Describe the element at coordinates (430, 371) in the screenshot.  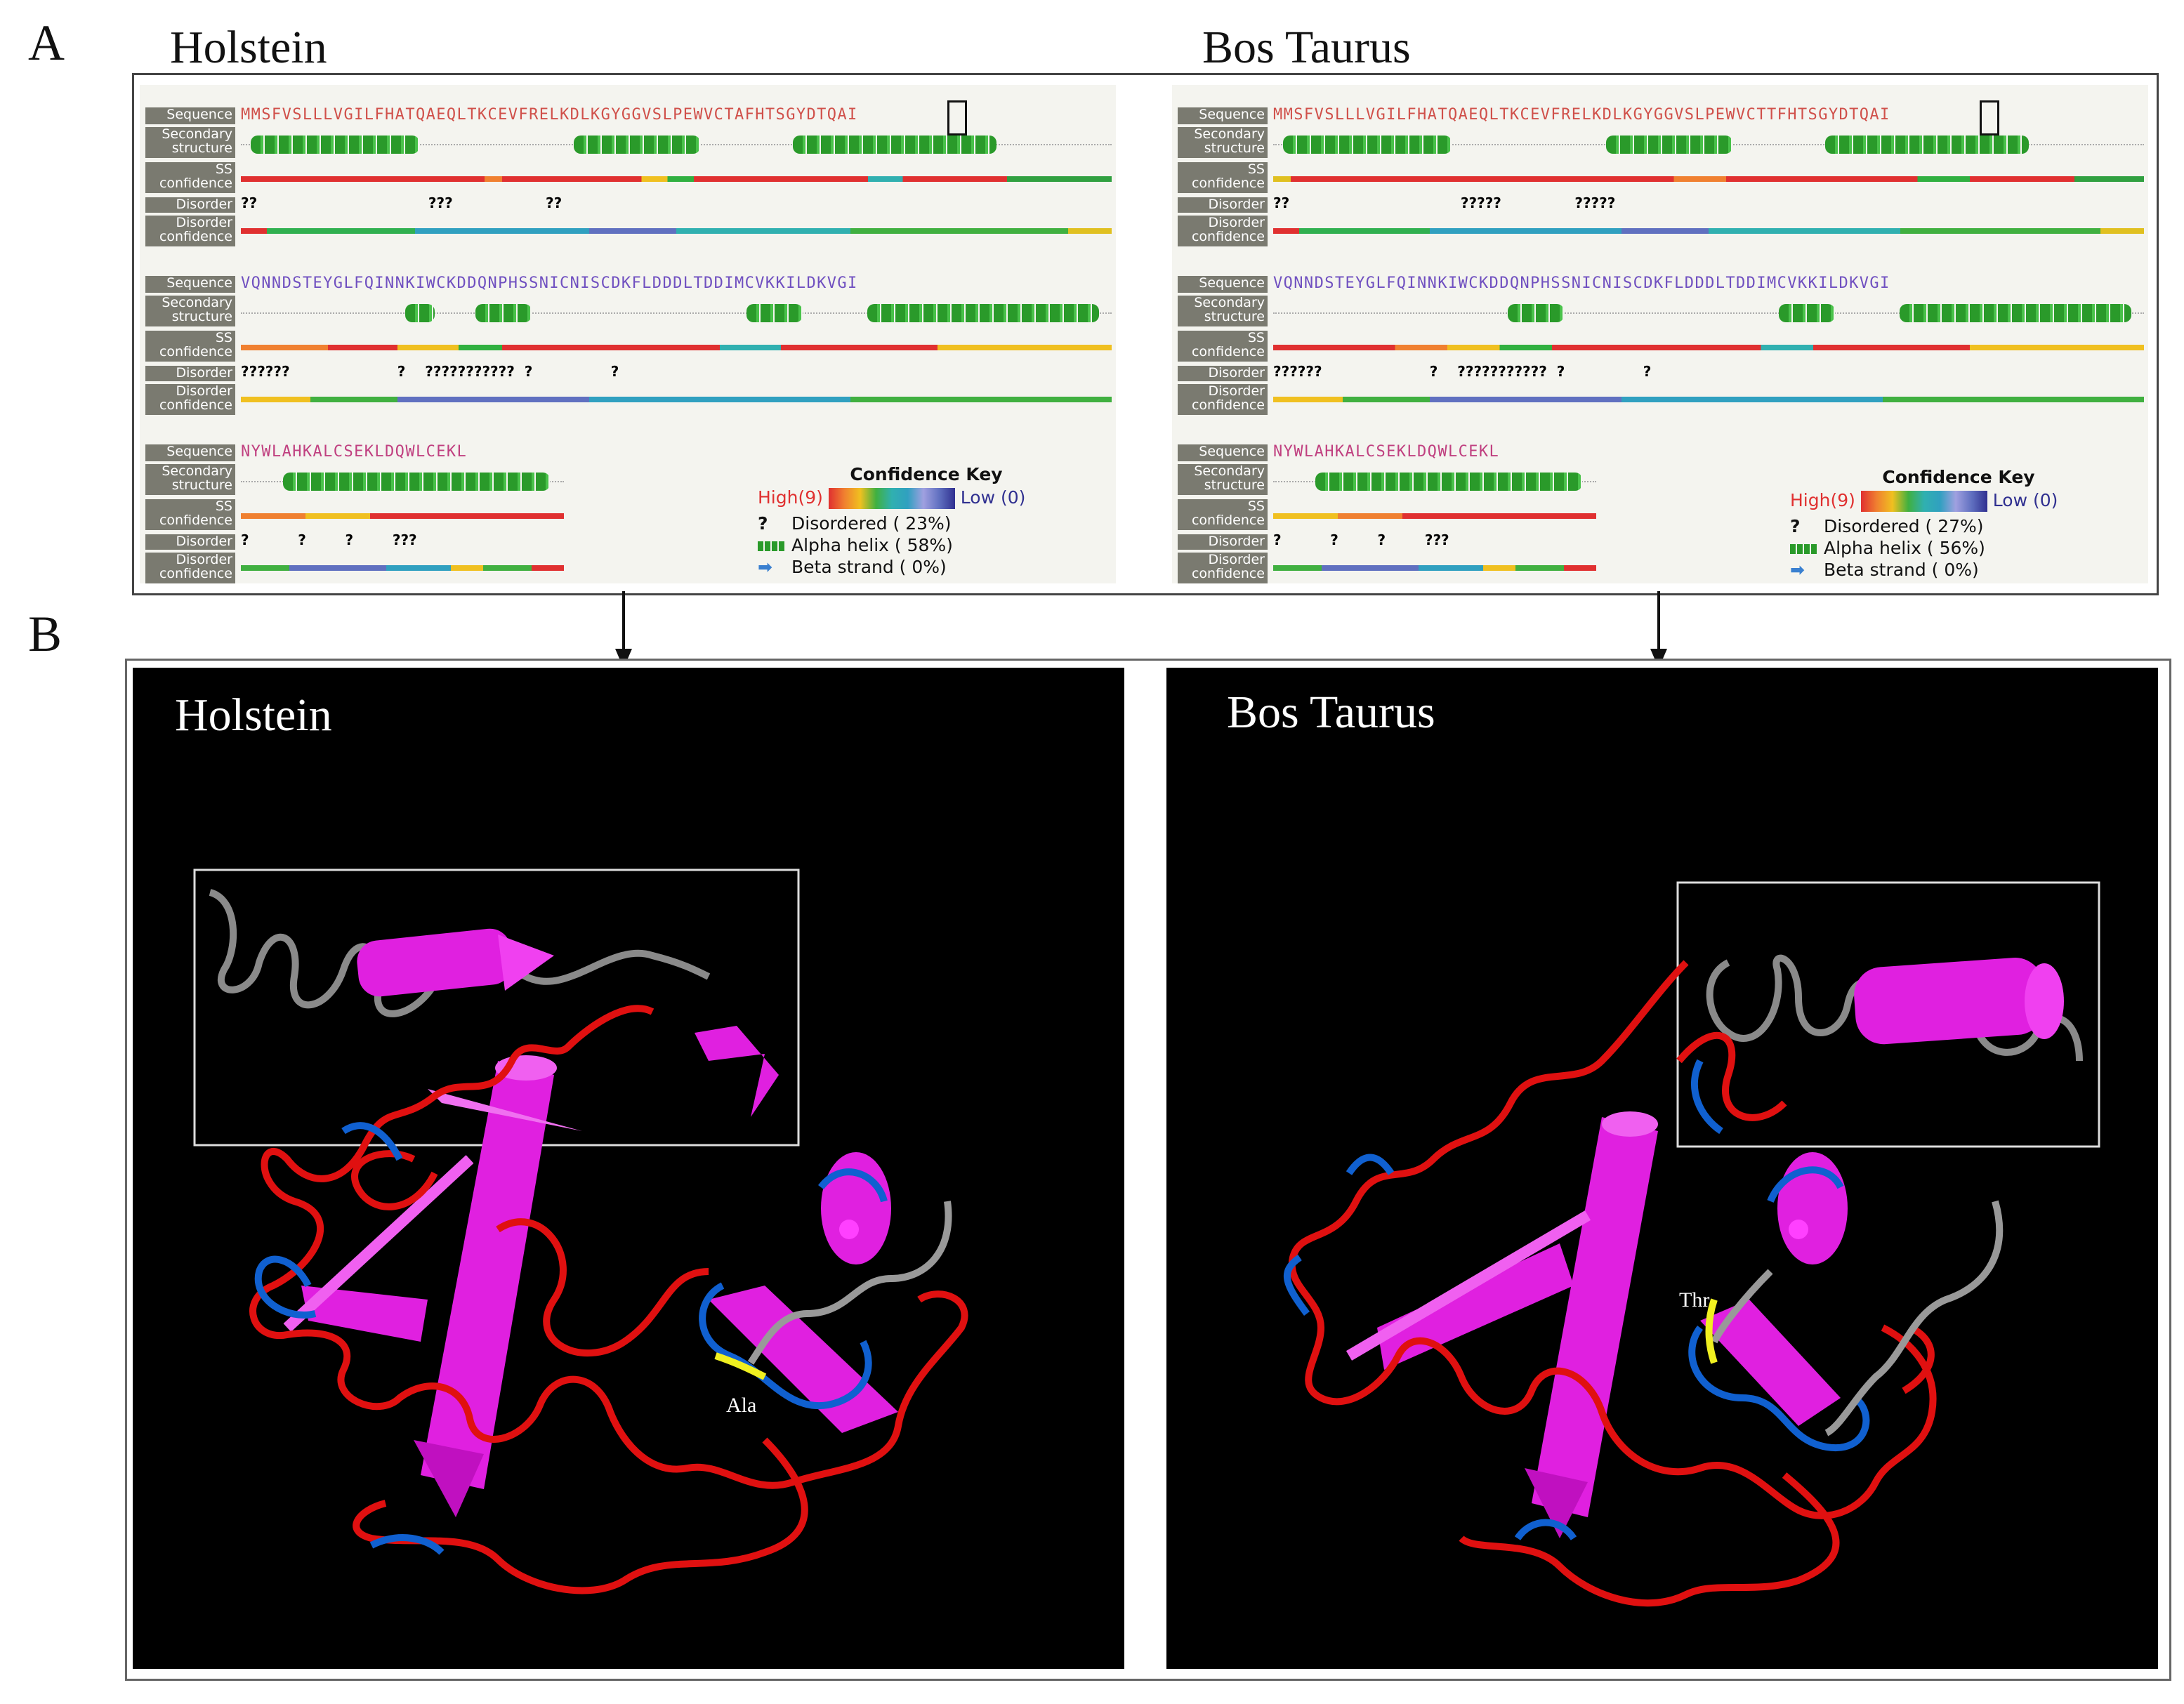
I see `holstein-disorder-row-2: ?????? ? ??????????? ? ?` at that location.